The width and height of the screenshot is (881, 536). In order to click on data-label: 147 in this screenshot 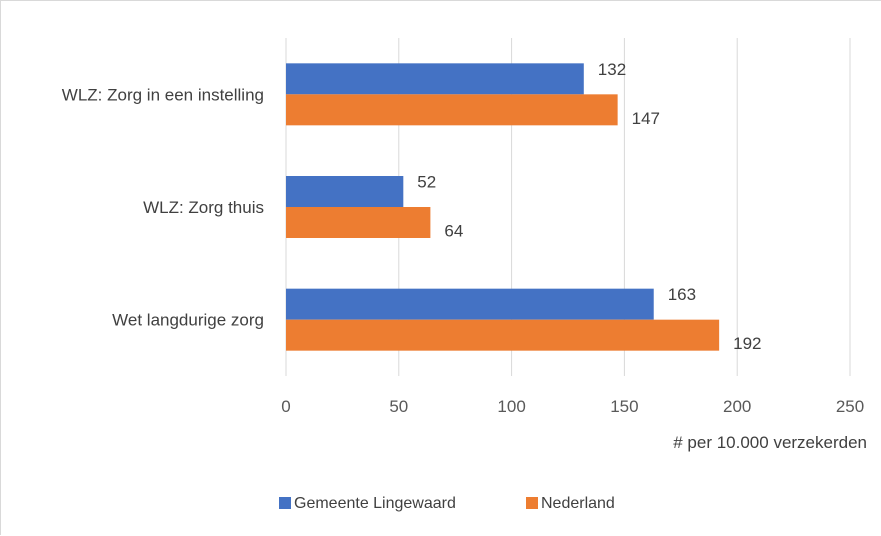, I will do `click(646, 118)`.